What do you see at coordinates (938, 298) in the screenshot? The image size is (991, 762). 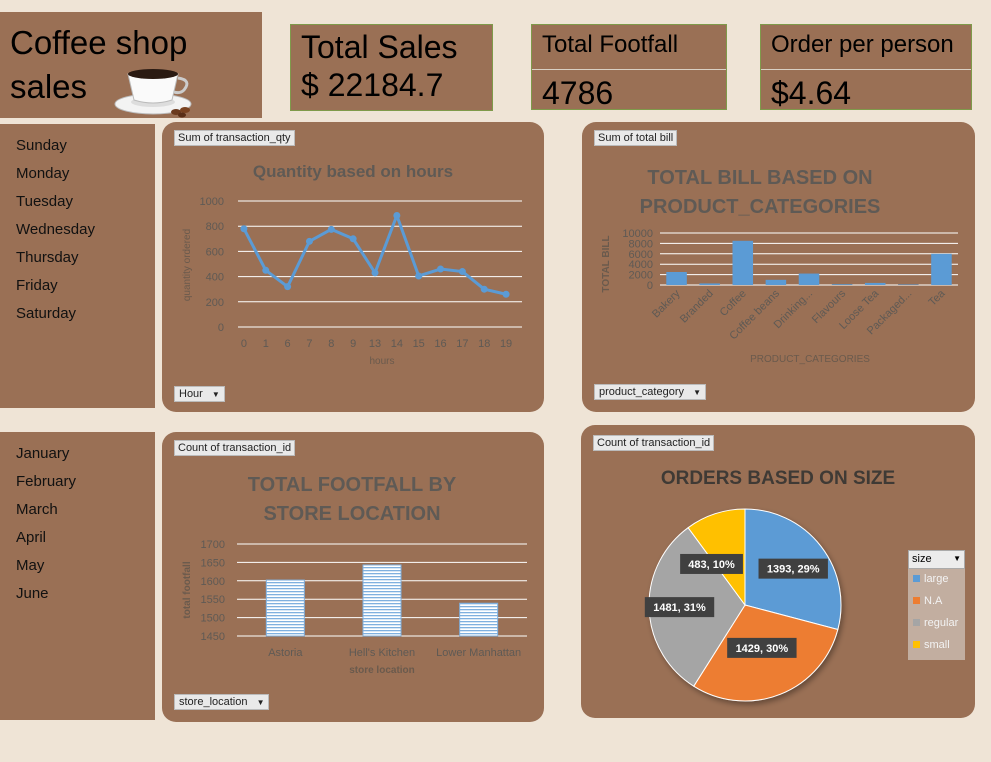 I see `x-tick-label: Tea` at bounding box center [938, 298].